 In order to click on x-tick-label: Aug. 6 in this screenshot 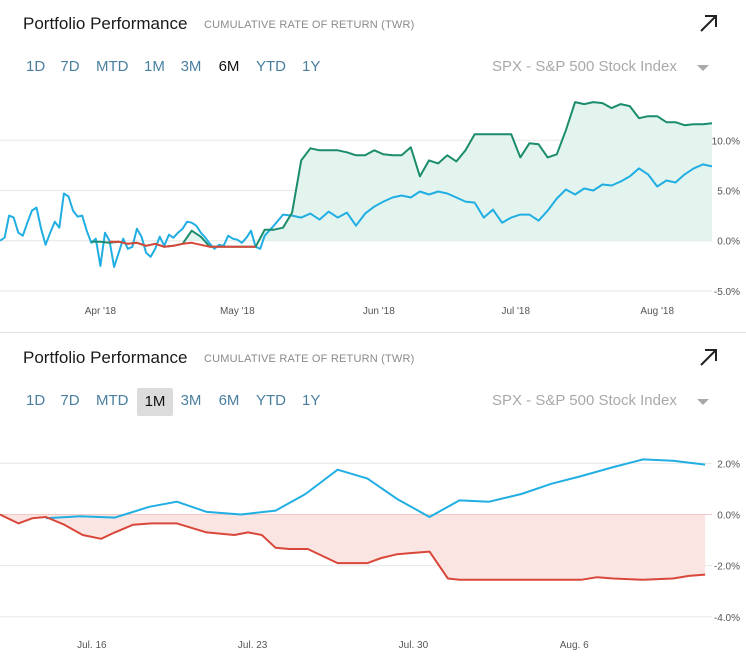, I will do `click(574, 645)`.